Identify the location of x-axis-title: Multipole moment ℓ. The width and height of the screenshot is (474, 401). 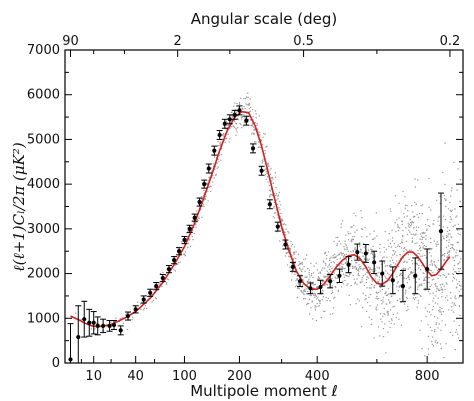
(264, 391).